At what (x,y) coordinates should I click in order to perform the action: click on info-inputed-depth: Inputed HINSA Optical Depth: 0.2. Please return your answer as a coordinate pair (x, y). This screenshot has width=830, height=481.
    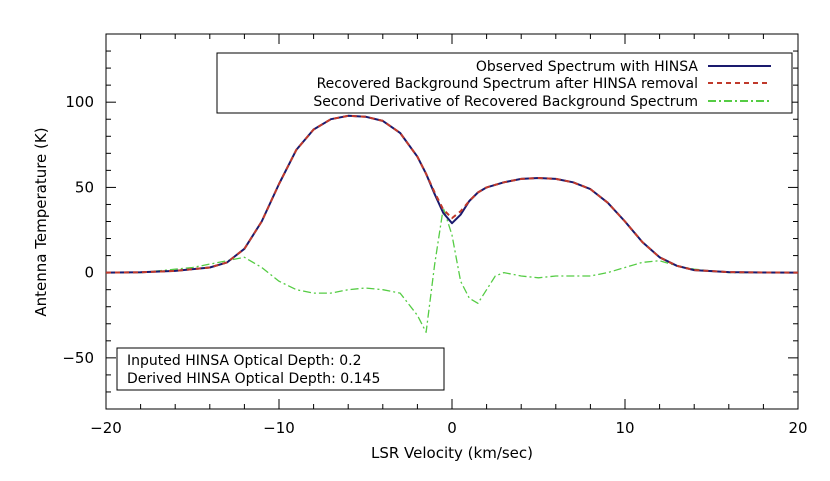
    Looking at the image, I should click on (244, 361).